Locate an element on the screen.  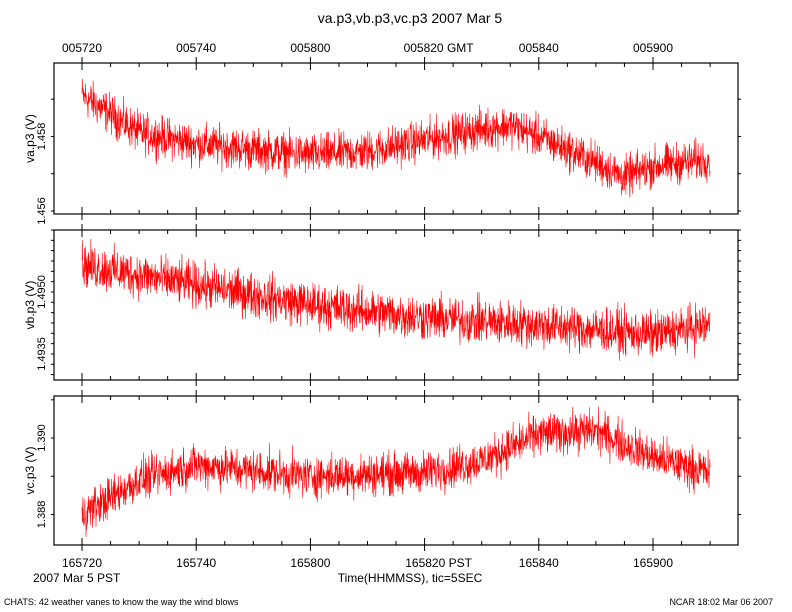
top-tick-label: 005840 is located at coordinates (539, 48).